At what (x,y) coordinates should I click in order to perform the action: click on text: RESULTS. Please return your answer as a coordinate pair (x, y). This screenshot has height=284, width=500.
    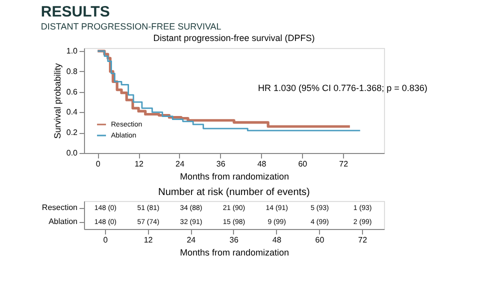
    Looking at the image, I should click on (75, 12).